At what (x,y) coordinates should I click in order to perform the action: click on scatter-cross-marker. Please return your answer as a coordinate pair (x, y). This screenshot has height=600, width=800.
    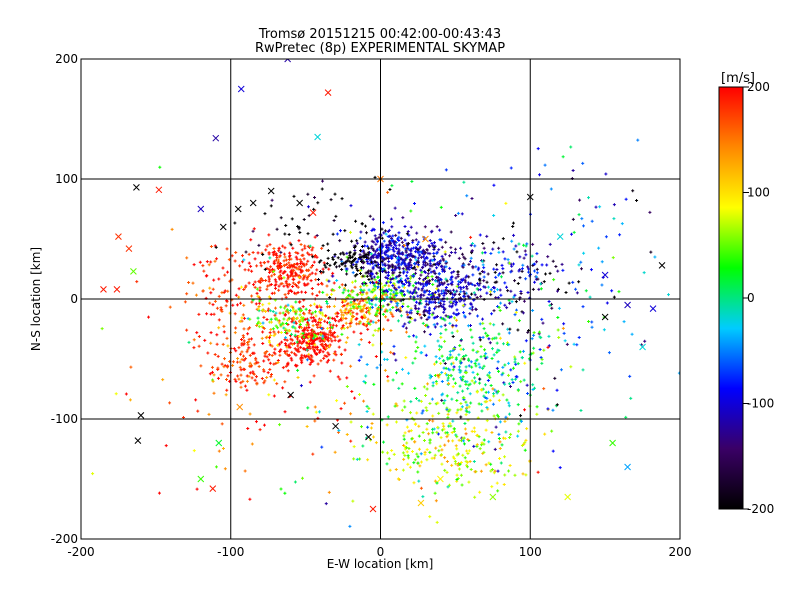
    Looking at the image, I should click on (328, 92).